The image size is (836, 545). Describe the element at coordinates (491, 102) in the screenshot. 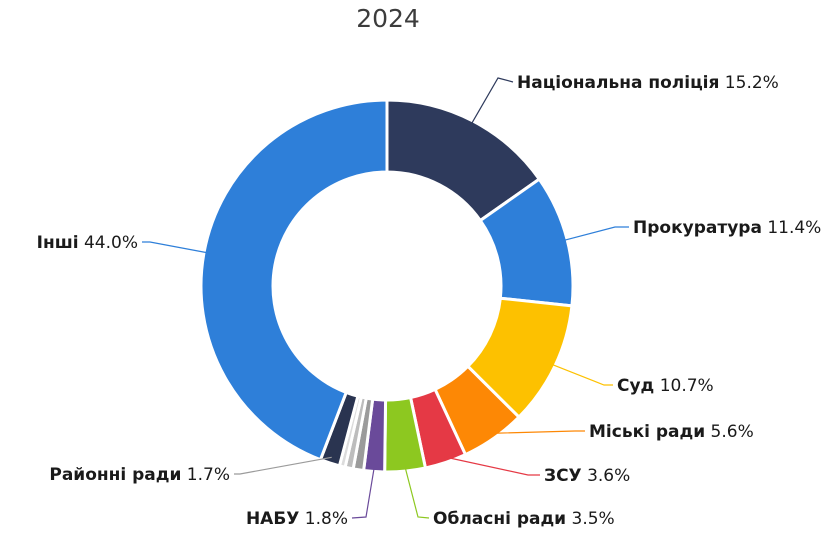

I see `leader-національна-поліція` at that location.